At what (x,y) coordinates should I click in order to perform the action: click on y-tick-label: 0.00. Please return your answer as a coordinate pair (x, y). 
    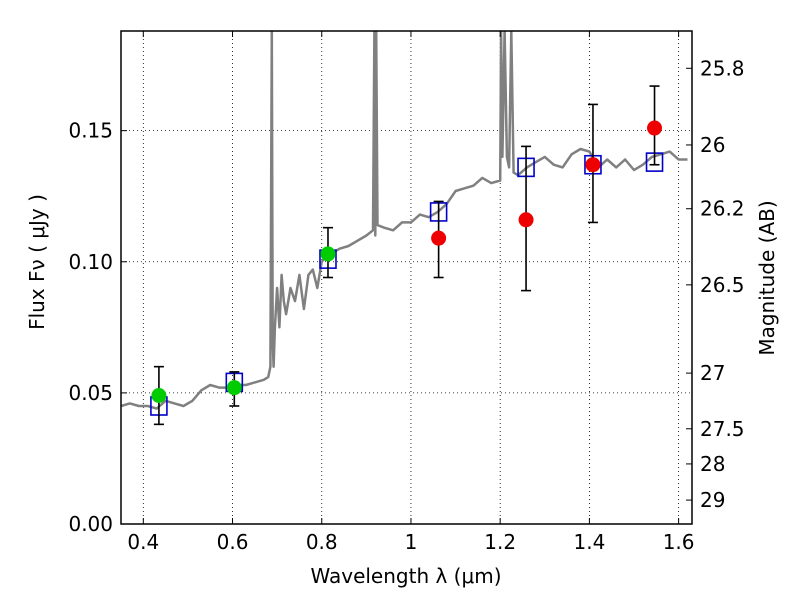
    Looking at the image, I should click on (90, 524).